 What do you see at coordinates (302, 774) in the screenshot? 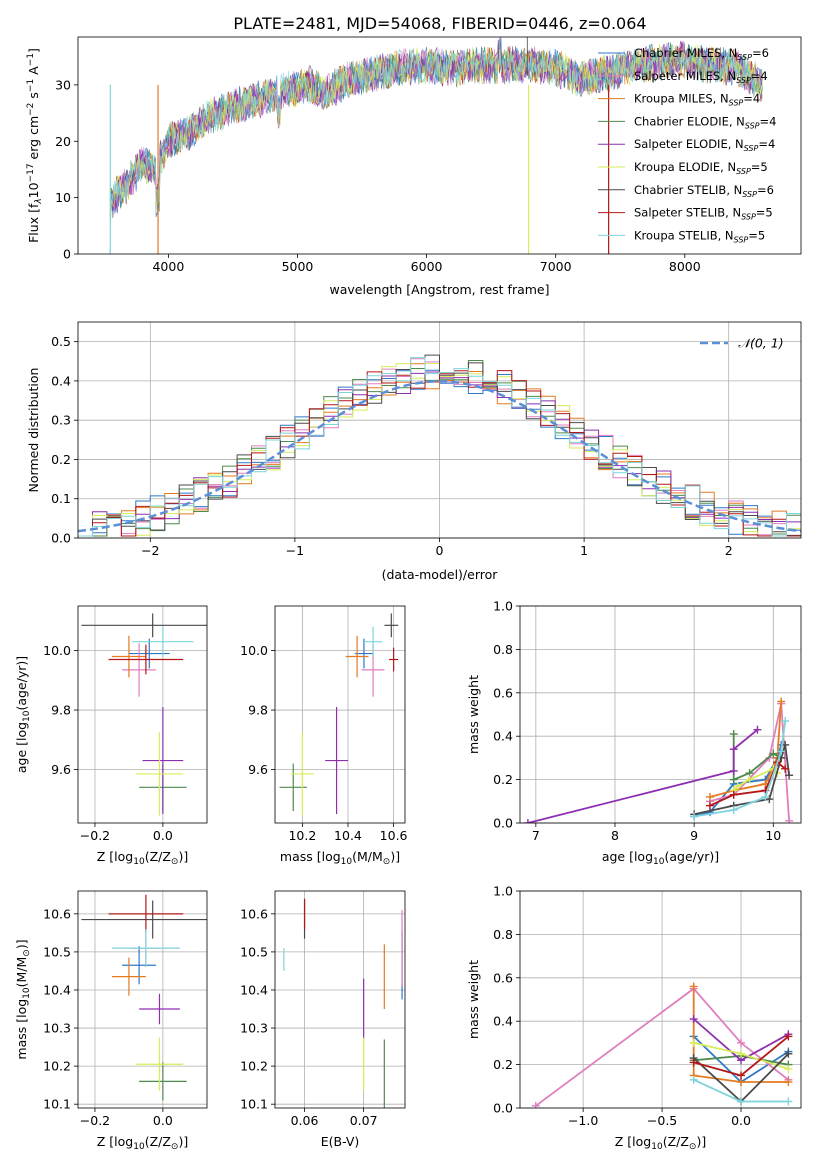
I see `errorbar-kroupa-elodie` at bounding box center [302, 774].